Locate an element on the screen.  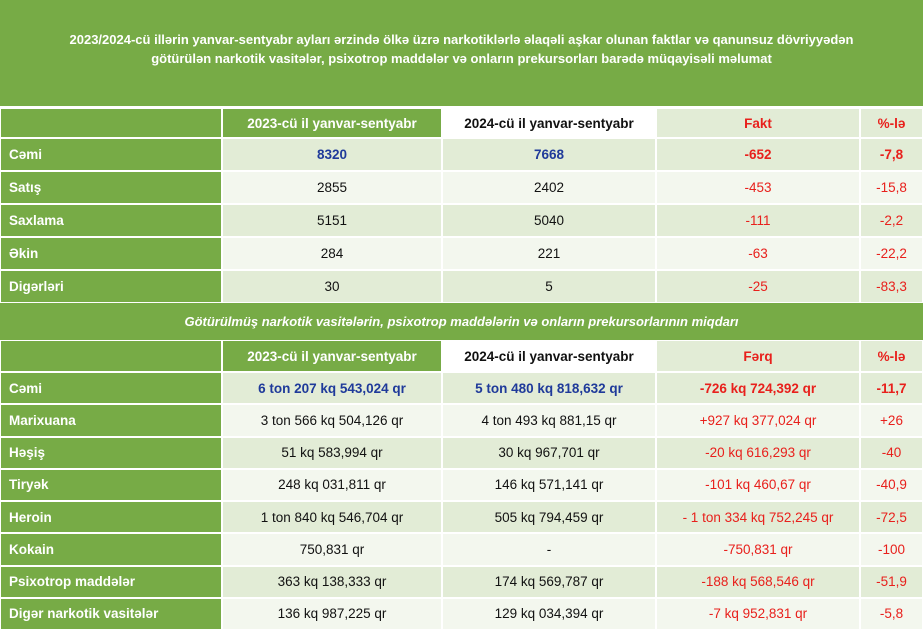
data-cell: -11,7 is located at coordinates (891, 388).